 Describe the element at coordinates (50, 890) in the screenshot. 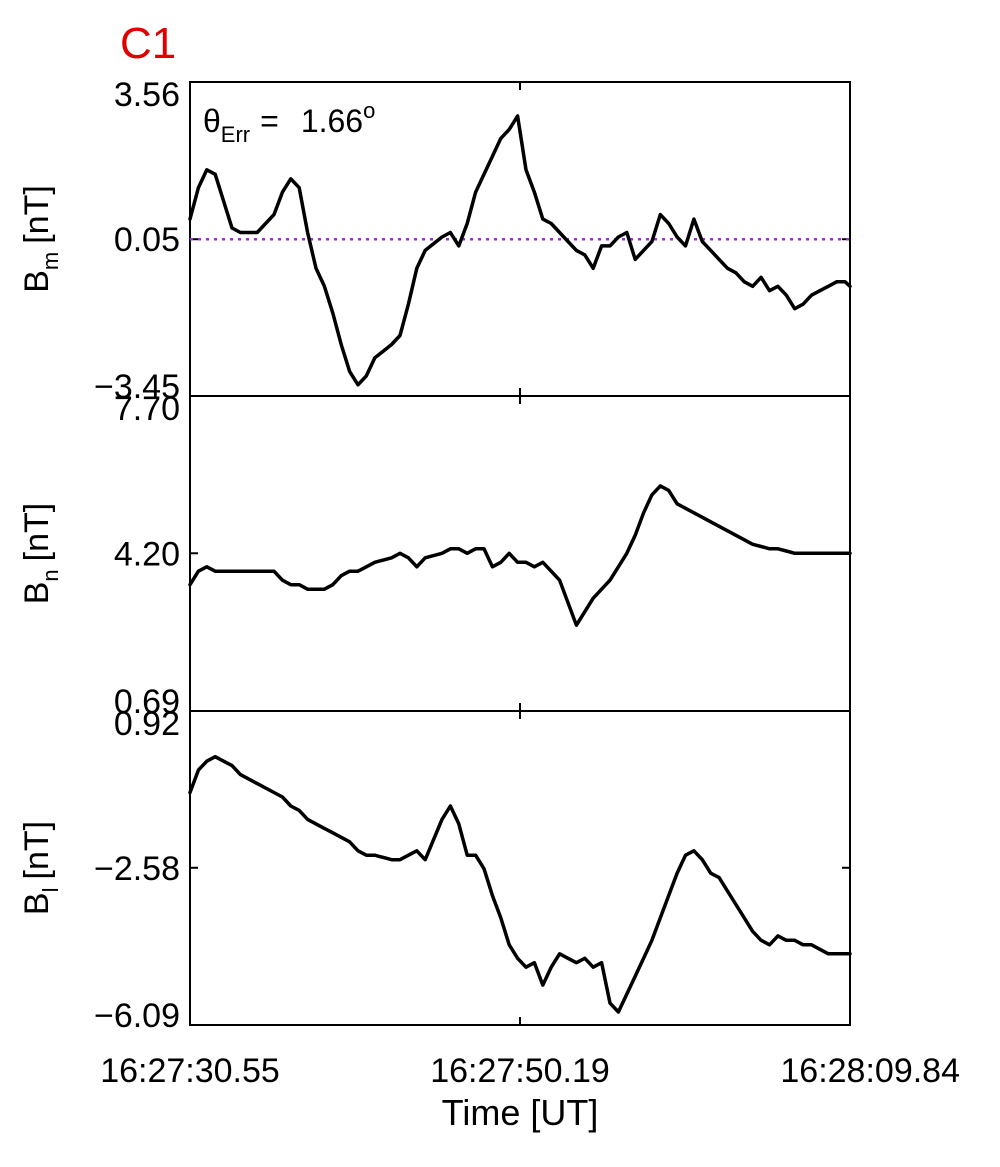

I see `y-axis-label-subscript: l` at that location.